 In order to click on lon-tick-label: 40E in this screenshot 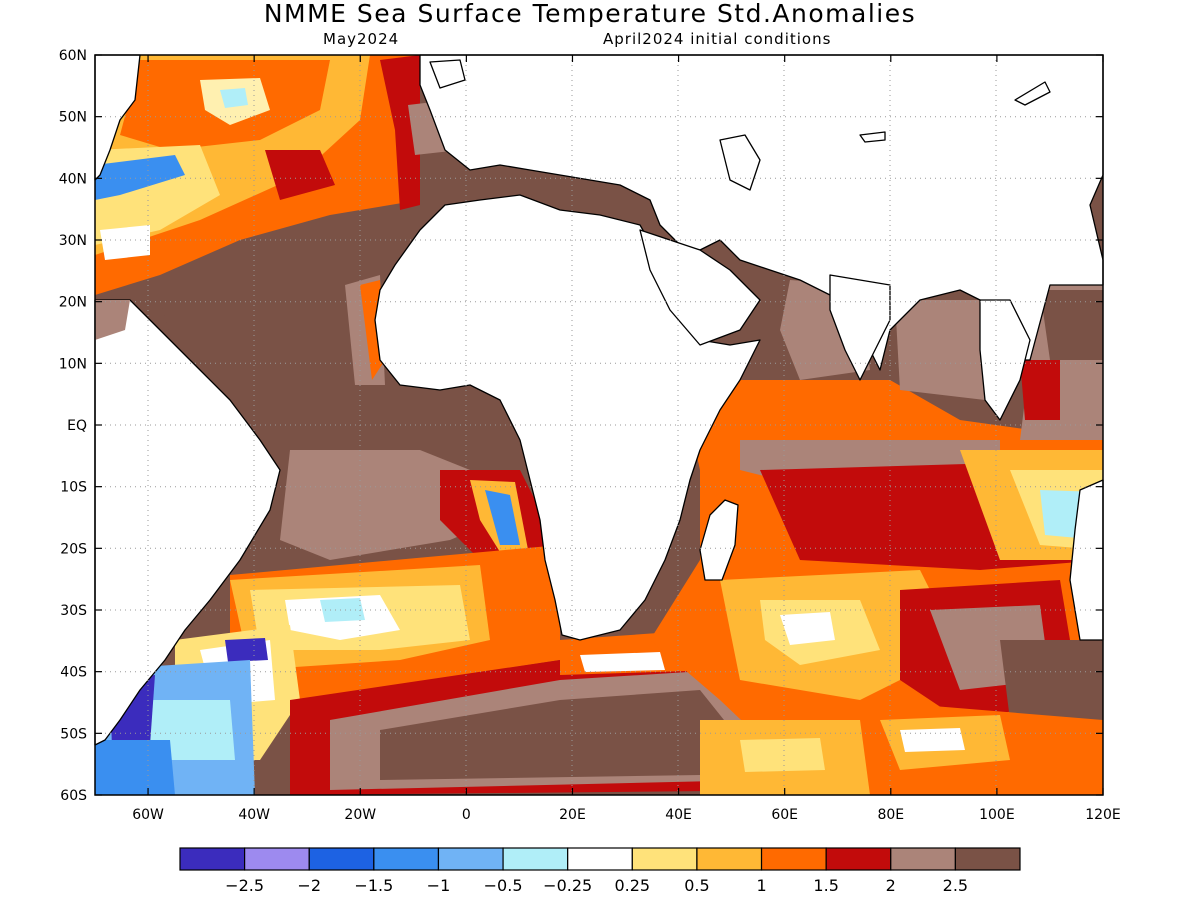, I will do `click(678, 815)`.